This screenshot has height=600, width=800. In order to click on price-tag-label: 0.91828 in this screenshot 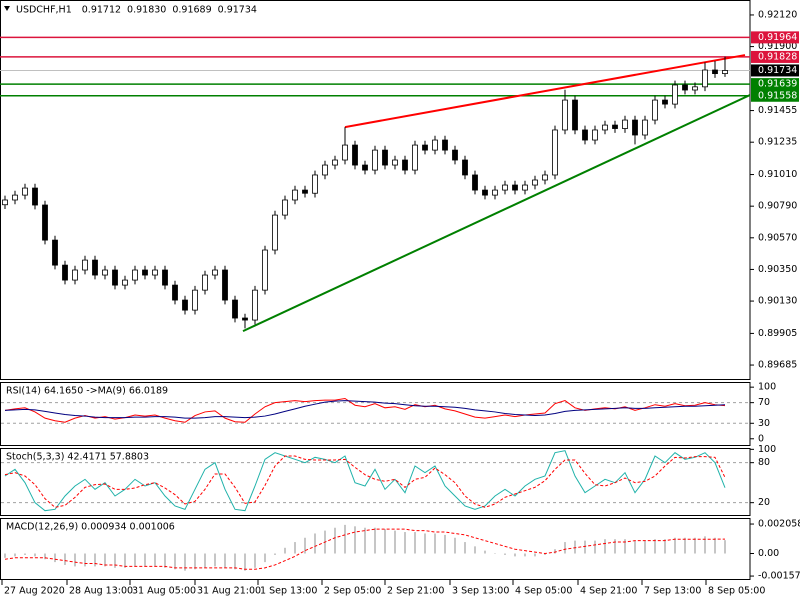, I will do `click(777, 56)`.